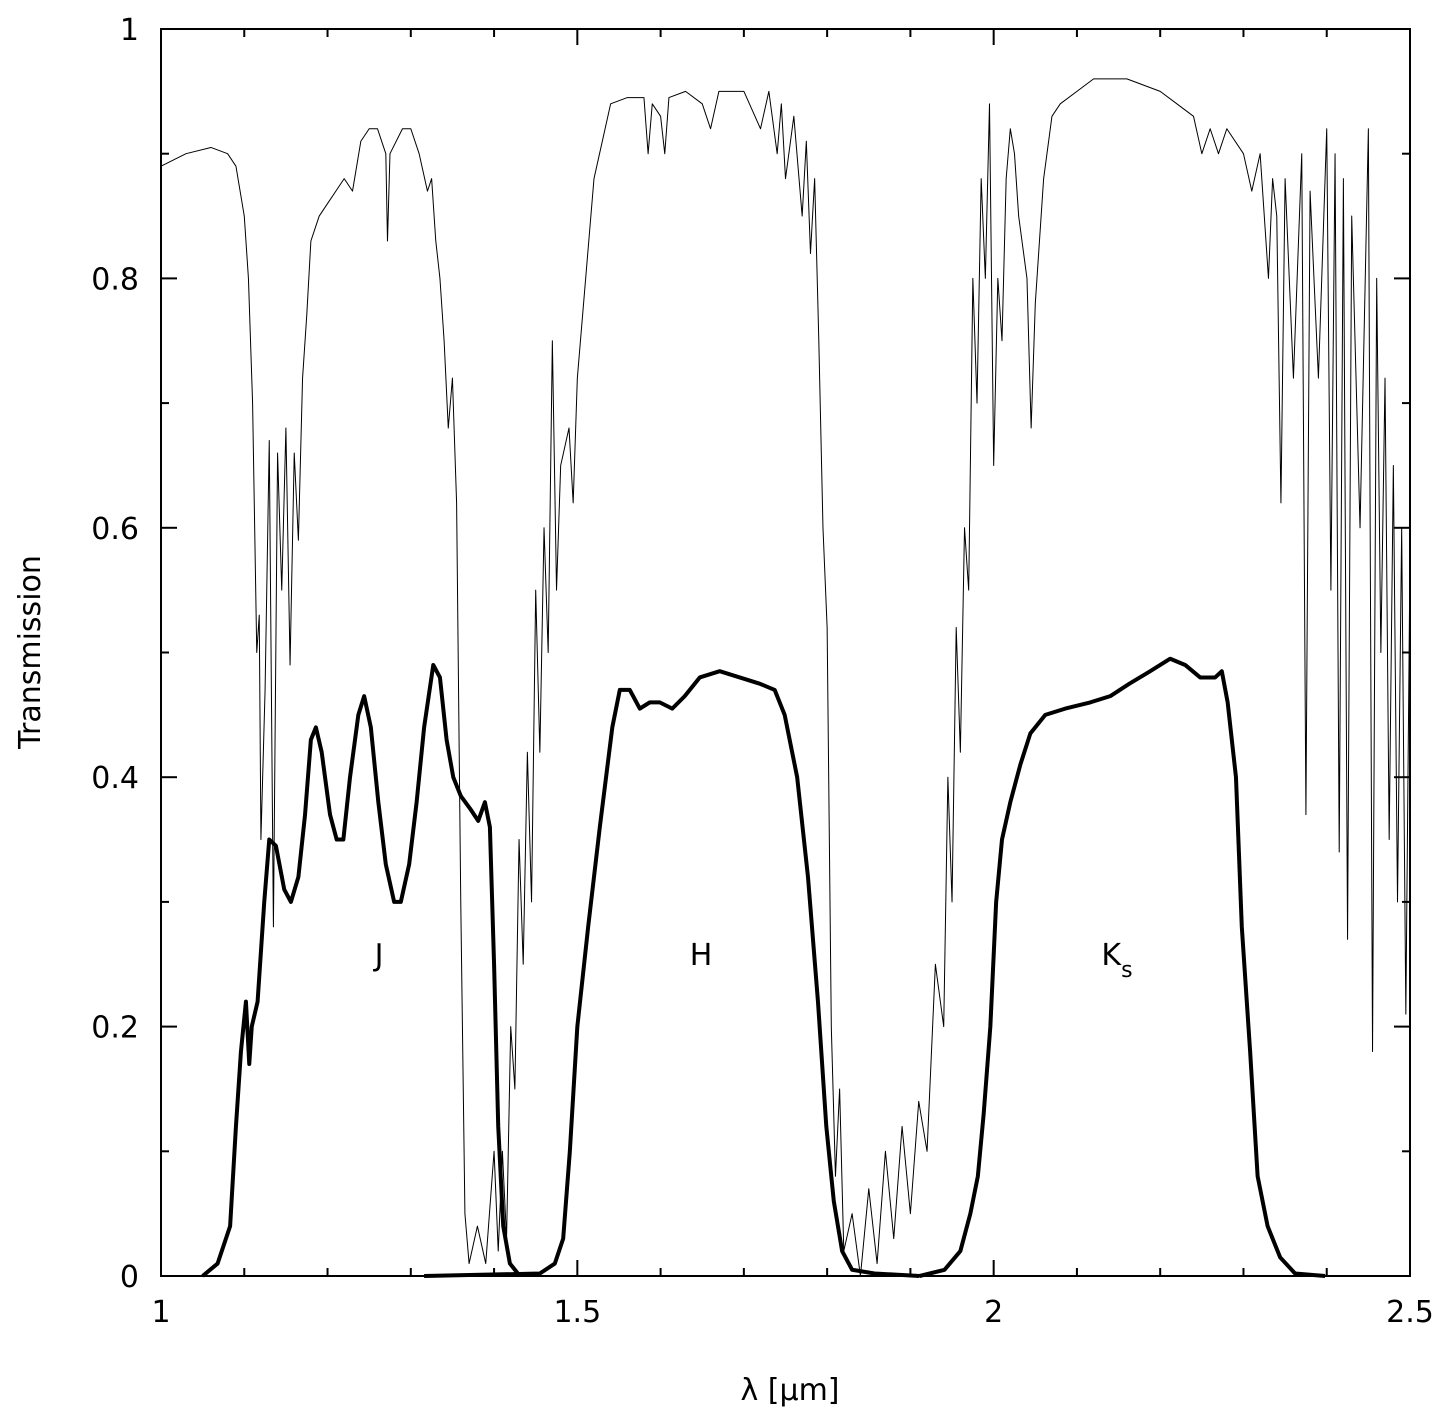  What do you see at coordinates (115, 529) in the screenshot?
I see `y-tick-label: 0.6` at bounding box center [115, 529].